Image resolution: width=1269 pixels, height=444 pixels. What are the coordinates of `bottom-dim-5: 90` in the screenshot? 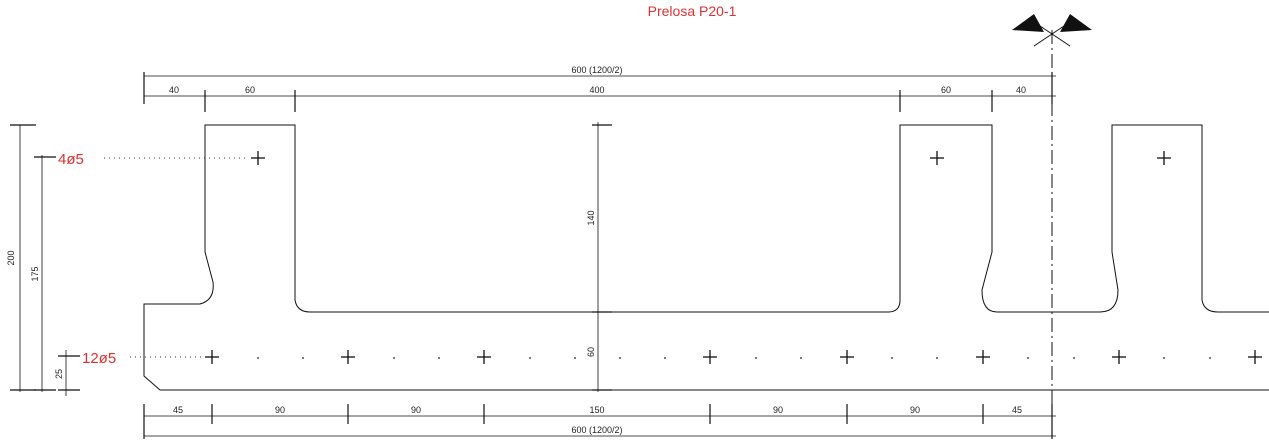 It's located at (778, 410).